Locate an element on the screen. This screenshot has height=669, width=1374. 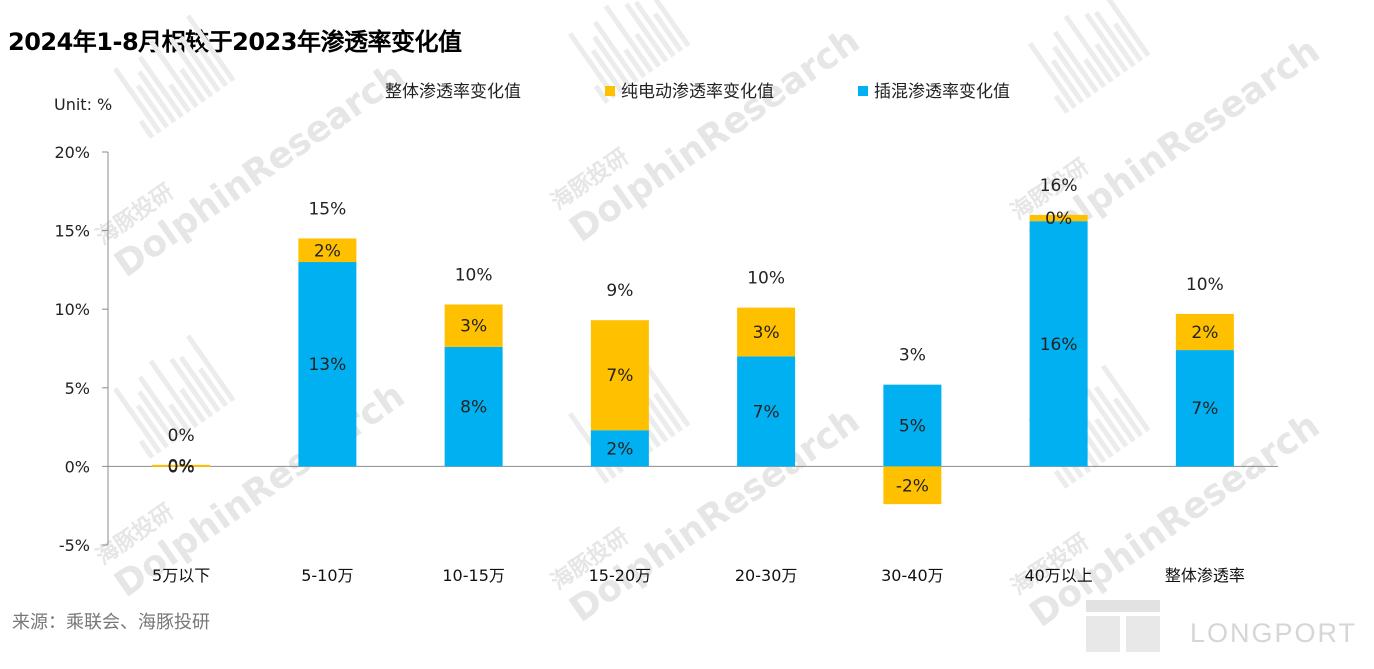
x-category-label: 30-40万 is located at coordinates (912, 575).